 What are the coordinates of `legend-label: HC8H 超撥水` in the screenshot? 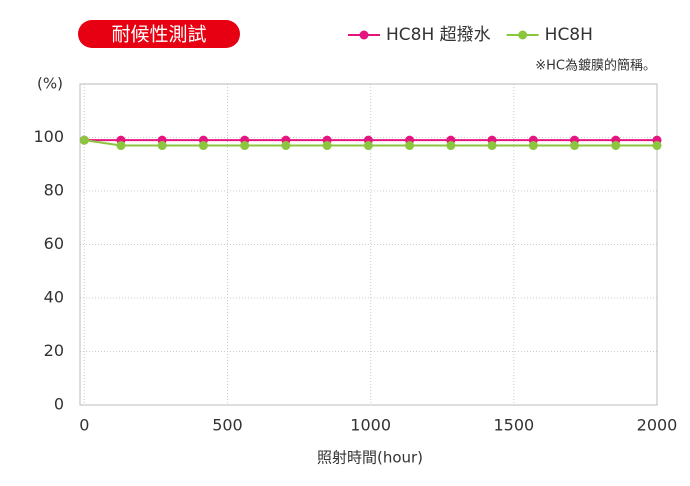 It's located at (438, 35).